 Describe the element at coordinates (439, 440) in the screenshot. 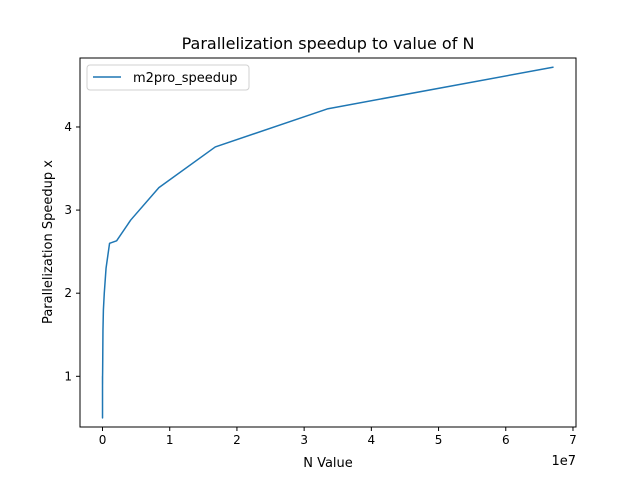

I see `x-tick-label: 5` at that location.